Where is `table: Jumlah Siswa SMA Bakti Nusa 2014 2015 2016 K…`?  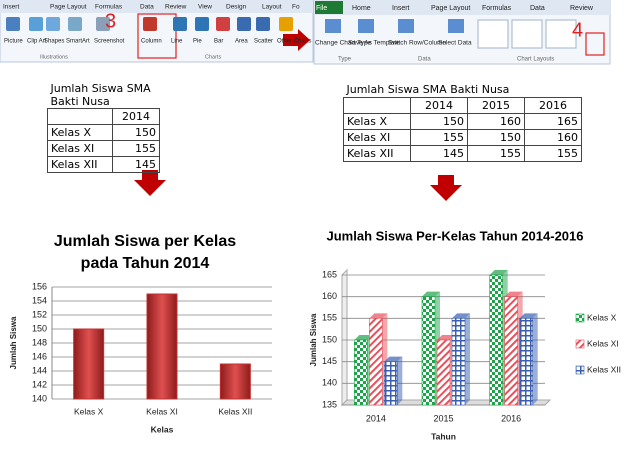 table: Jumlah Siswa SMA Bakti Nusa 2014 2015 2016 K… is located at coordinates (462, 122).